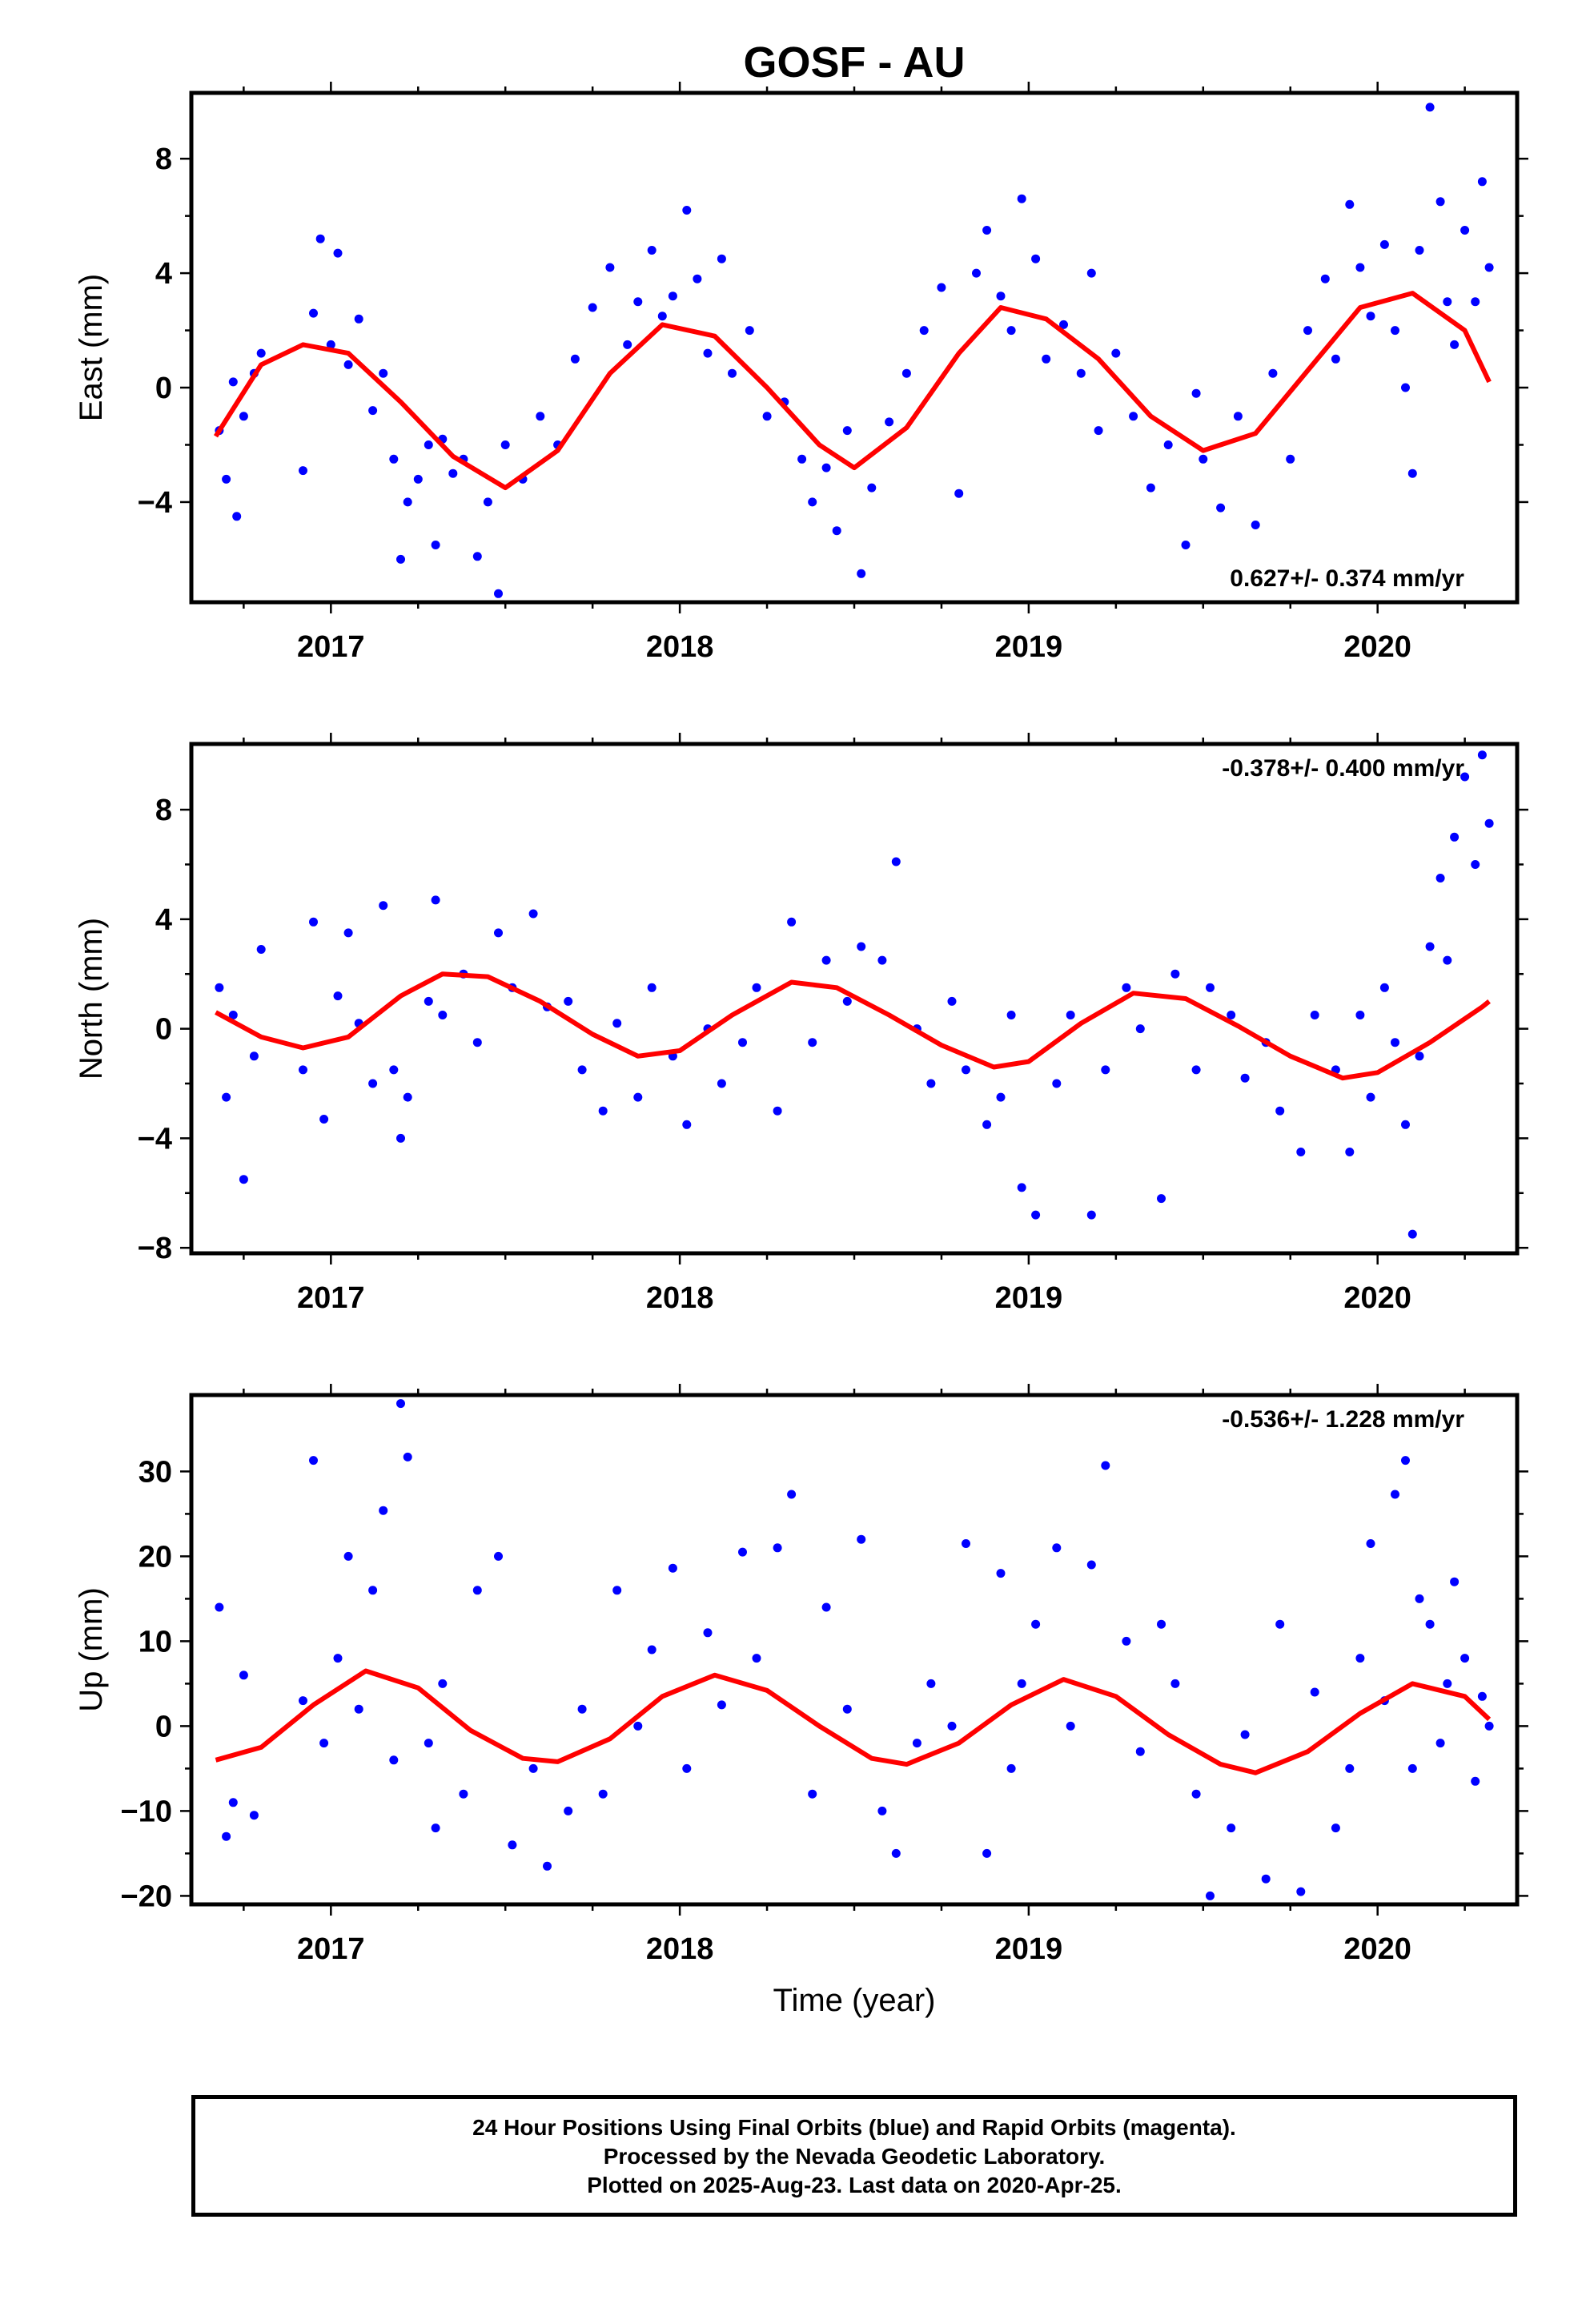 The image size is (1582, 2324). I want to click on x-tick-label: 2019, so click(1029, 1949).